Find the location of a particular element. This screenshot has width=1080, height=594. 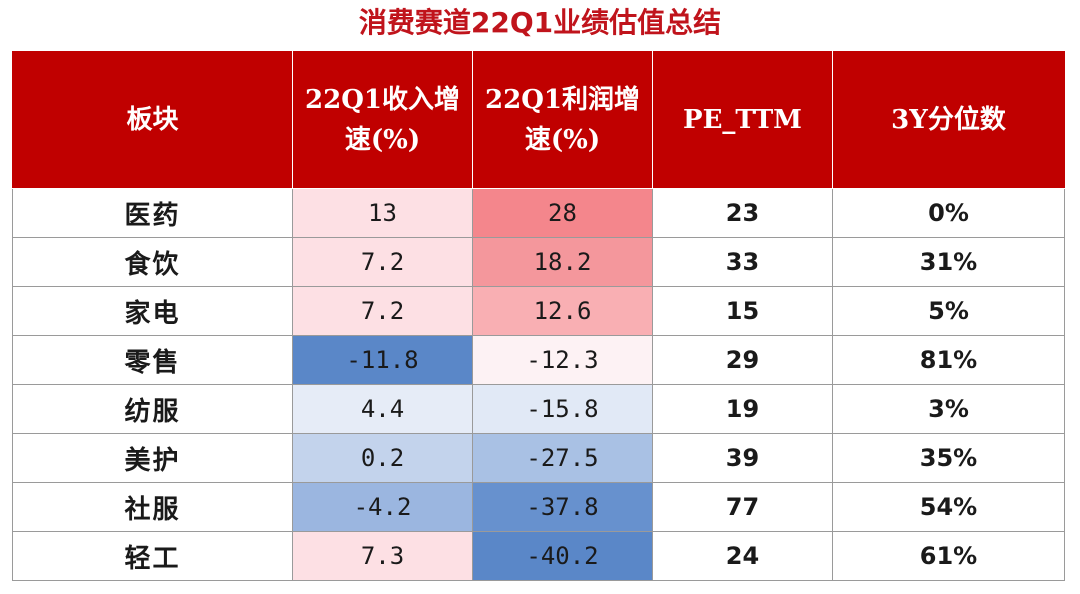

pe-ttm-cell: 33 is located at coordinates (742, 262).